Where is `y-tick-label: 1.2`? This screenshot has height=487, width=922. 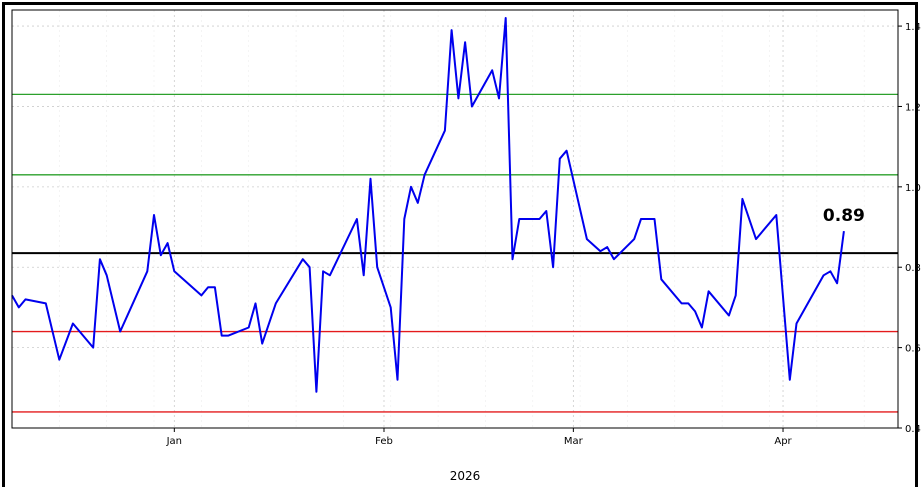
y-tick-label: 1.2 is located at coordinates (913, 107).